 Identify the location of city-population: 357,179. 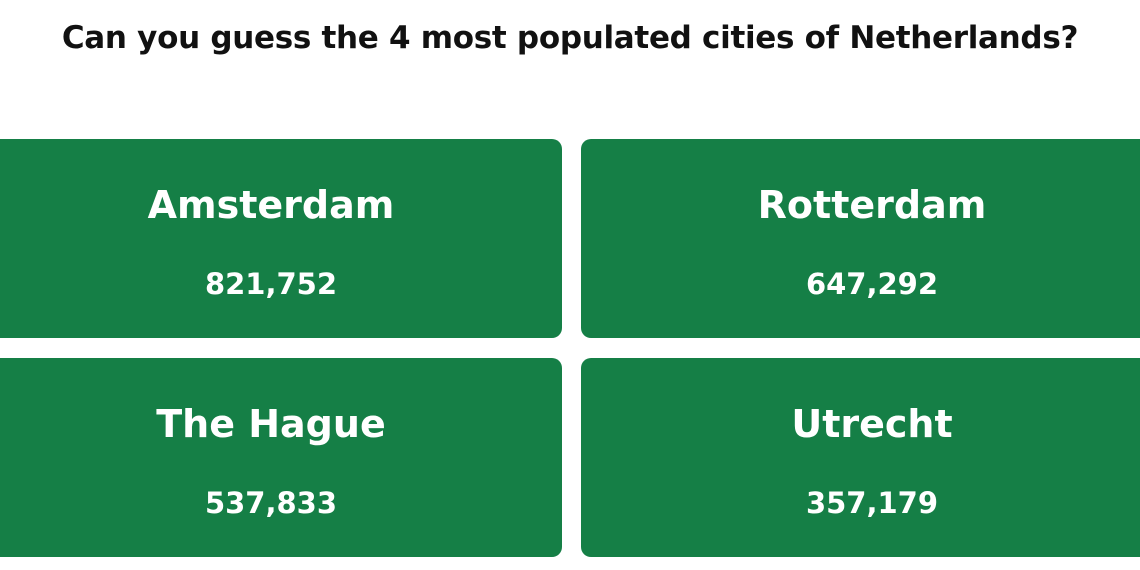
(872, 503).